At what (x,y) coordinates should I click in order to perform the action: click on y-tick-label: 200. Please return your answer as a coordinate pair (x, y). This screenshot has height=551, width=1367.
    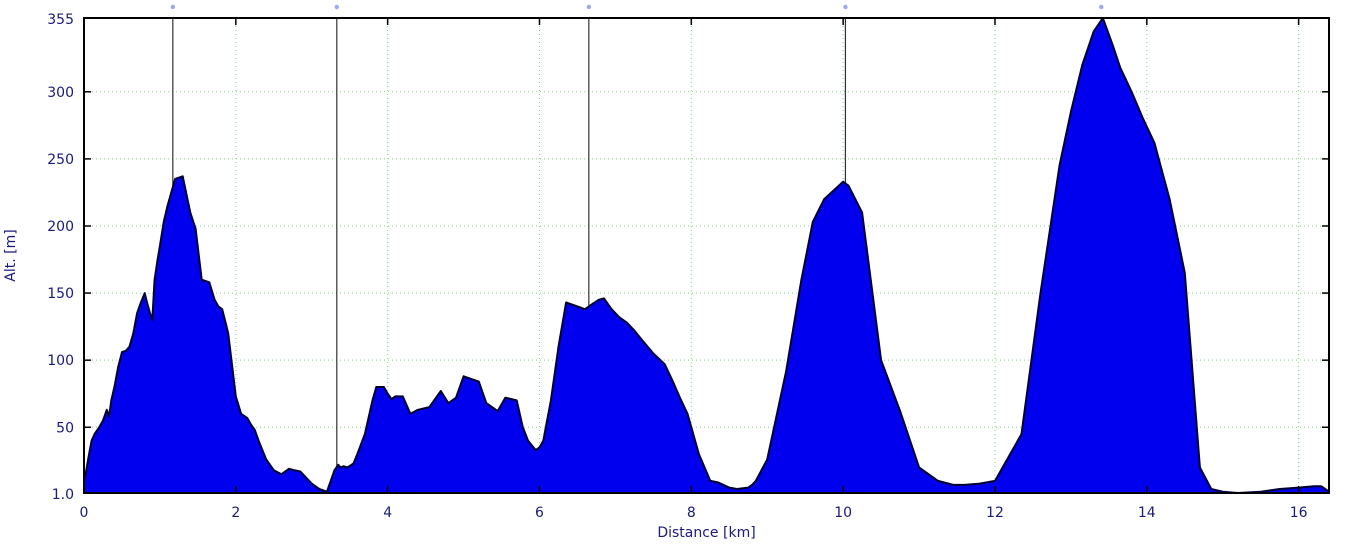
    Looking at the image, I should click on (60, 227).